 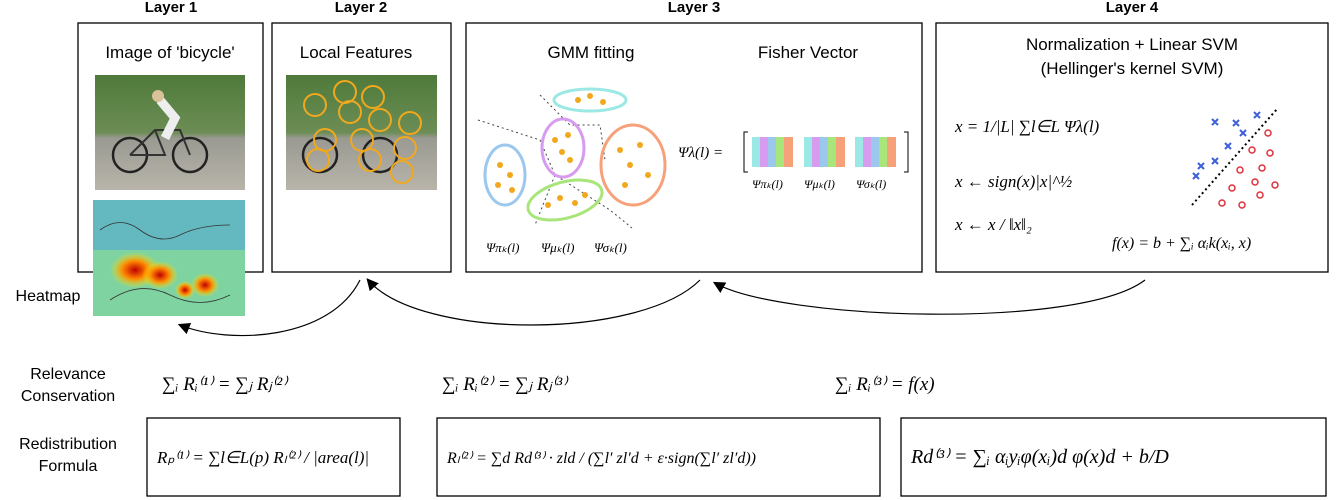 I want to click on layer-header: Layer 3, so click(x=694, y=8).